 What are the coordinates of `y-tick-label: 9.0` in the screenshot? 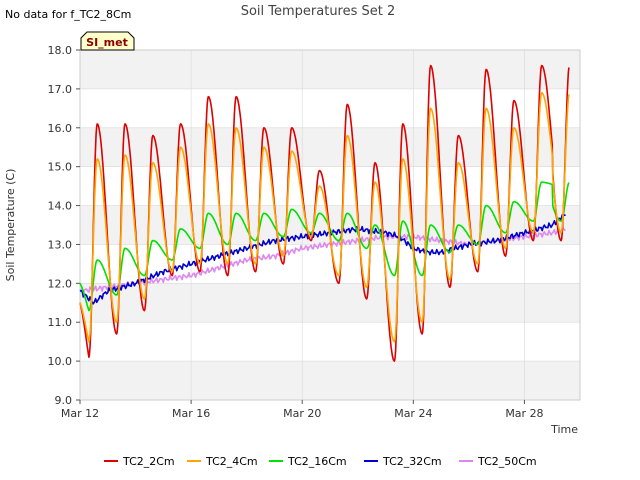 It's located at (64, 400).